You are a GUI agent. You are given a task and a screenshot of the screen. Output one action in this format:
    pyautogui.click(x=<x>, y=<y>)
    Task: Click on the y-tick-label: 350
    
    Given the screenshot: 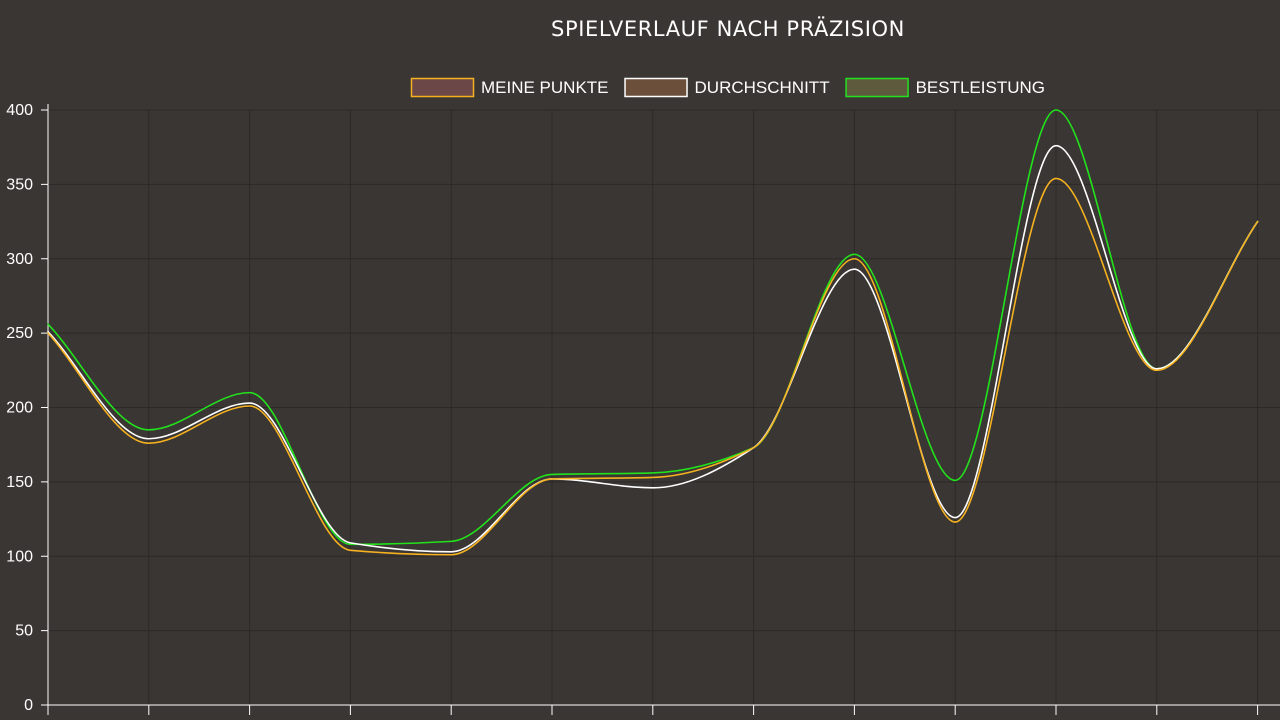 What is the action you would take?
    pyautogui.click(x=19, y=184)
    